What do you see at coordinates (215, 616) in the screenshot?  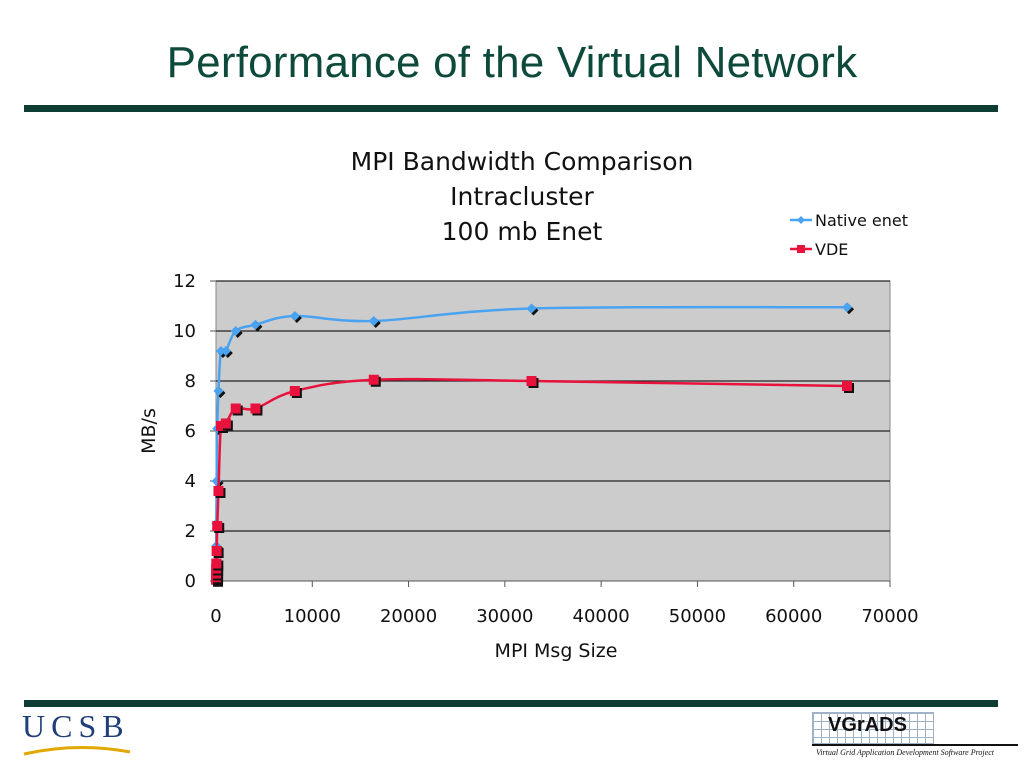 I see `x-tick-label: 0` at bounding box center [215, 616].